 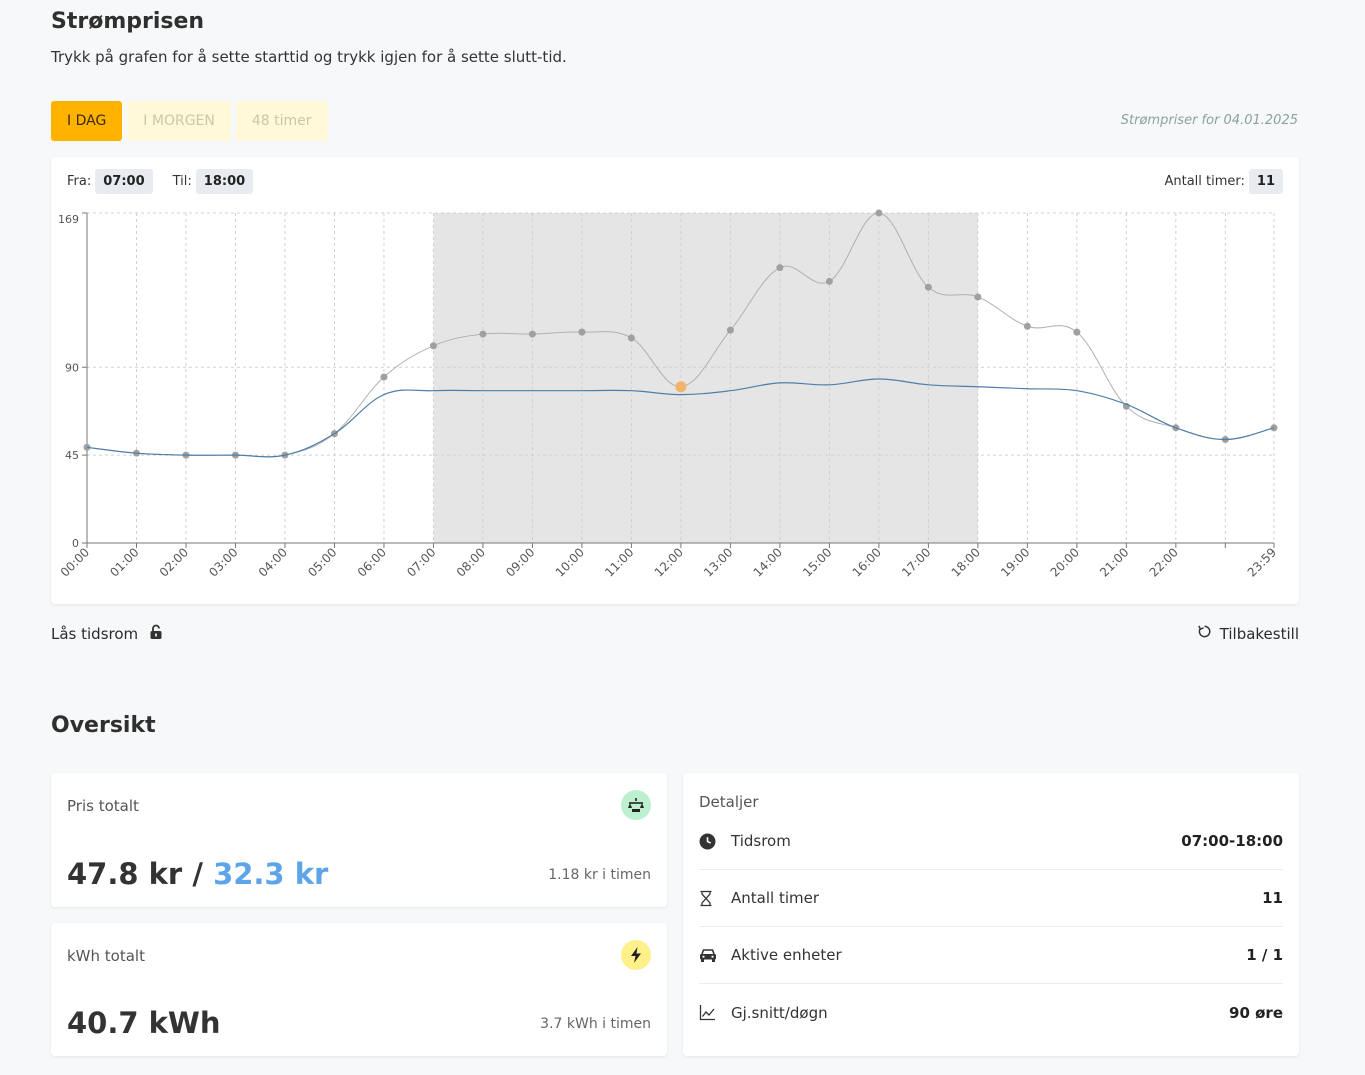 I want to click on car-icon, so click(x=715, y=955).